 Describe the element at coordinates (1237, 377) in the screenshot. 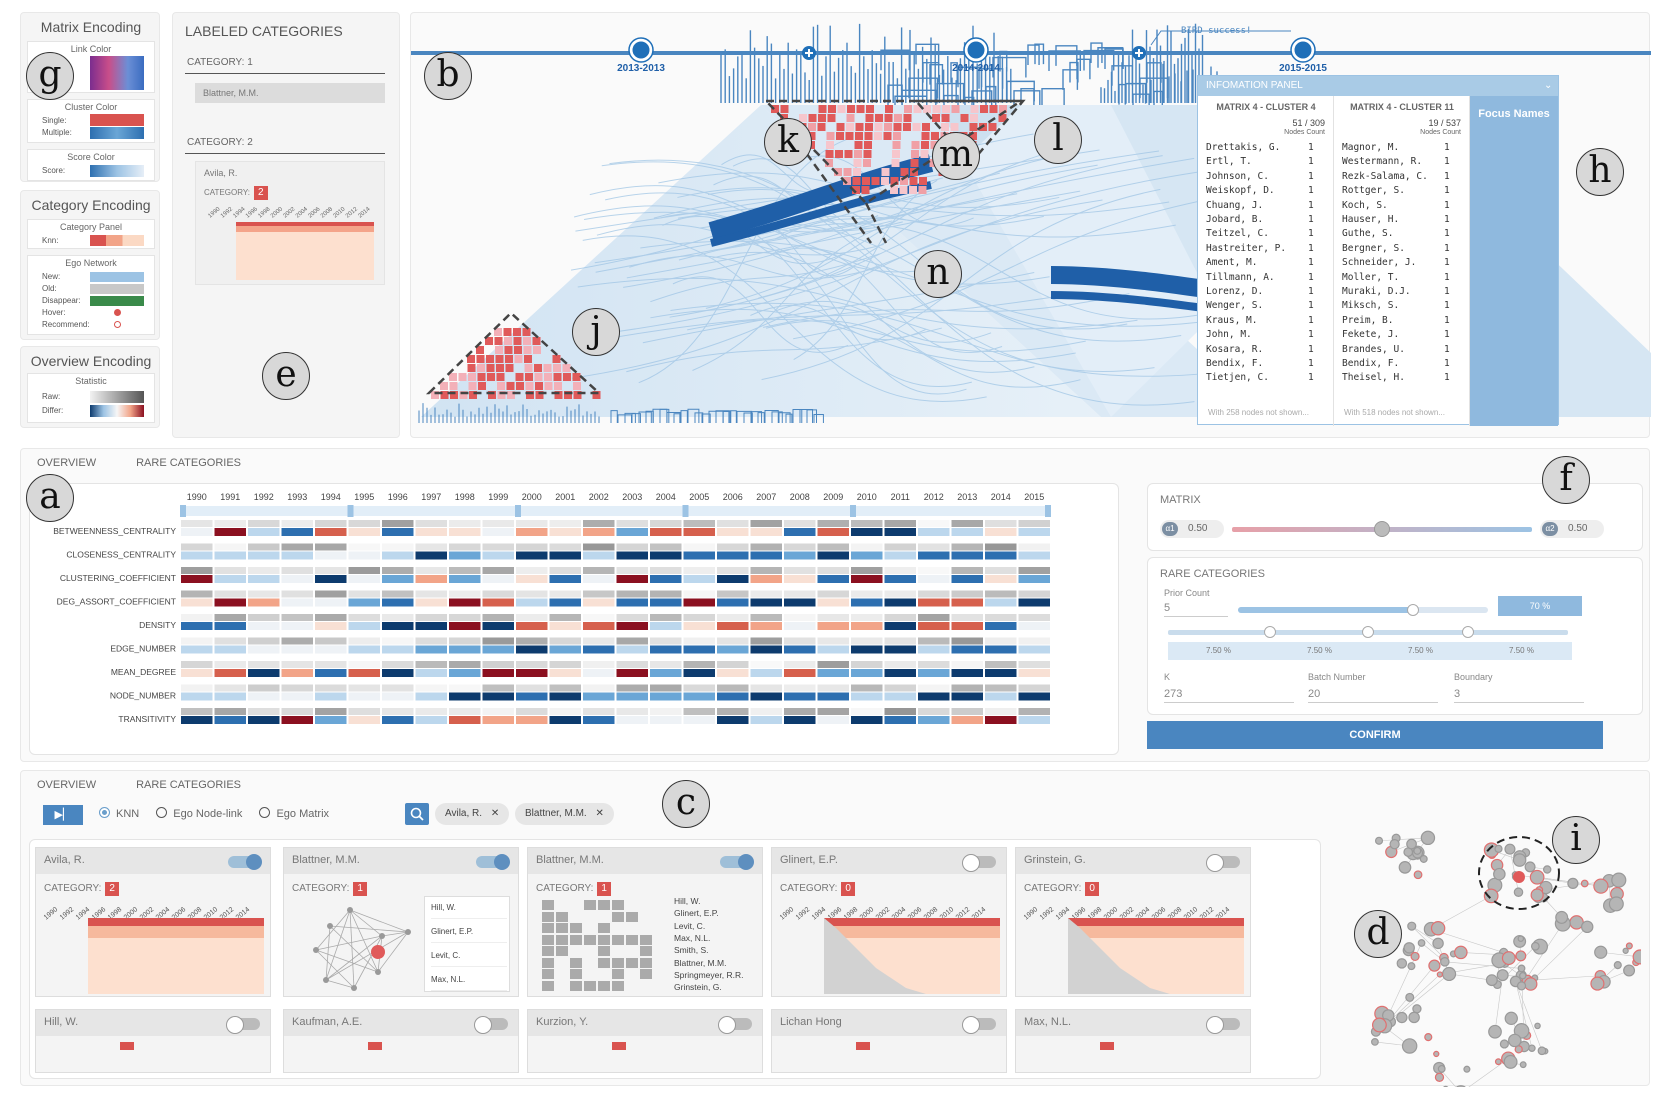

I see `info-name: Tietjen, C.` at that location.